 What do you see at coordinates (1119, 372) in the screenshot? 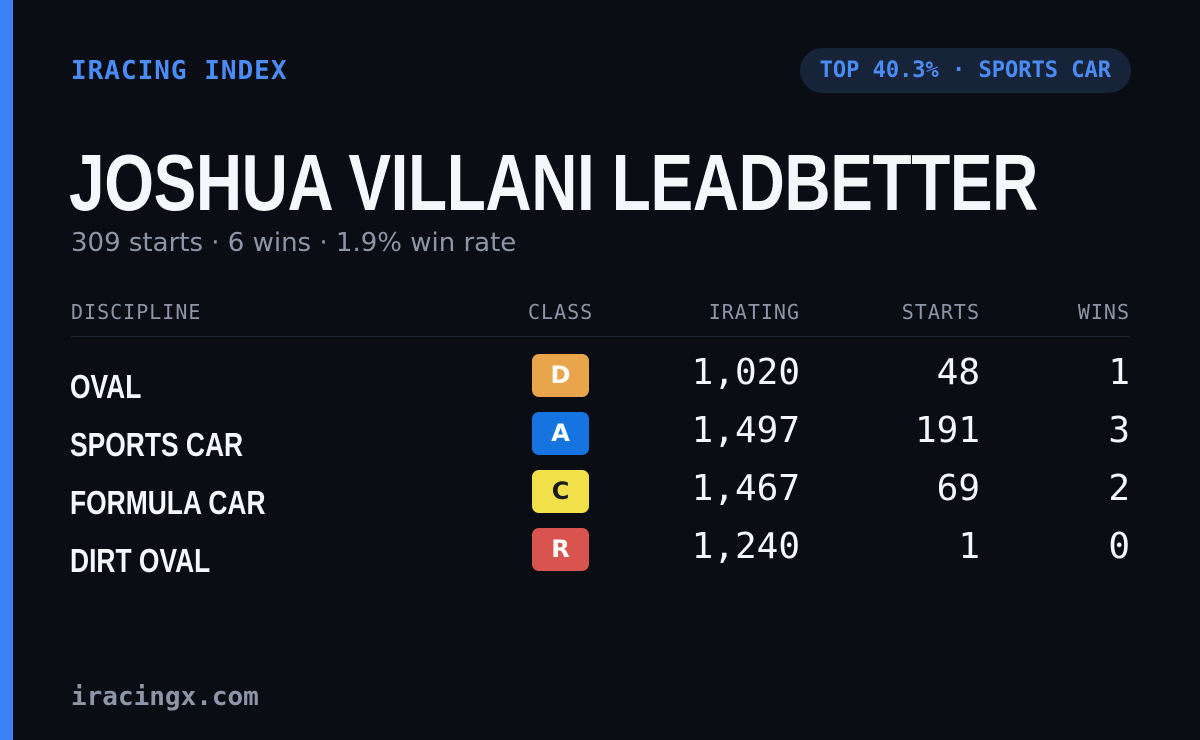
I see `wins-value: 1` at bounding box center [1119, 372].